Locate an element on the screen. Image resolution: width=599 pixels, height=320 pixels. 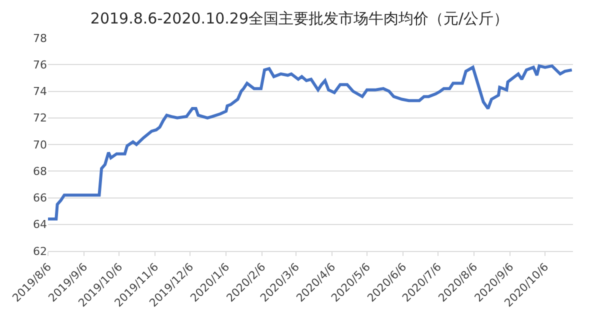
y-tick-label: 76 is located at coordinates (40, 65).